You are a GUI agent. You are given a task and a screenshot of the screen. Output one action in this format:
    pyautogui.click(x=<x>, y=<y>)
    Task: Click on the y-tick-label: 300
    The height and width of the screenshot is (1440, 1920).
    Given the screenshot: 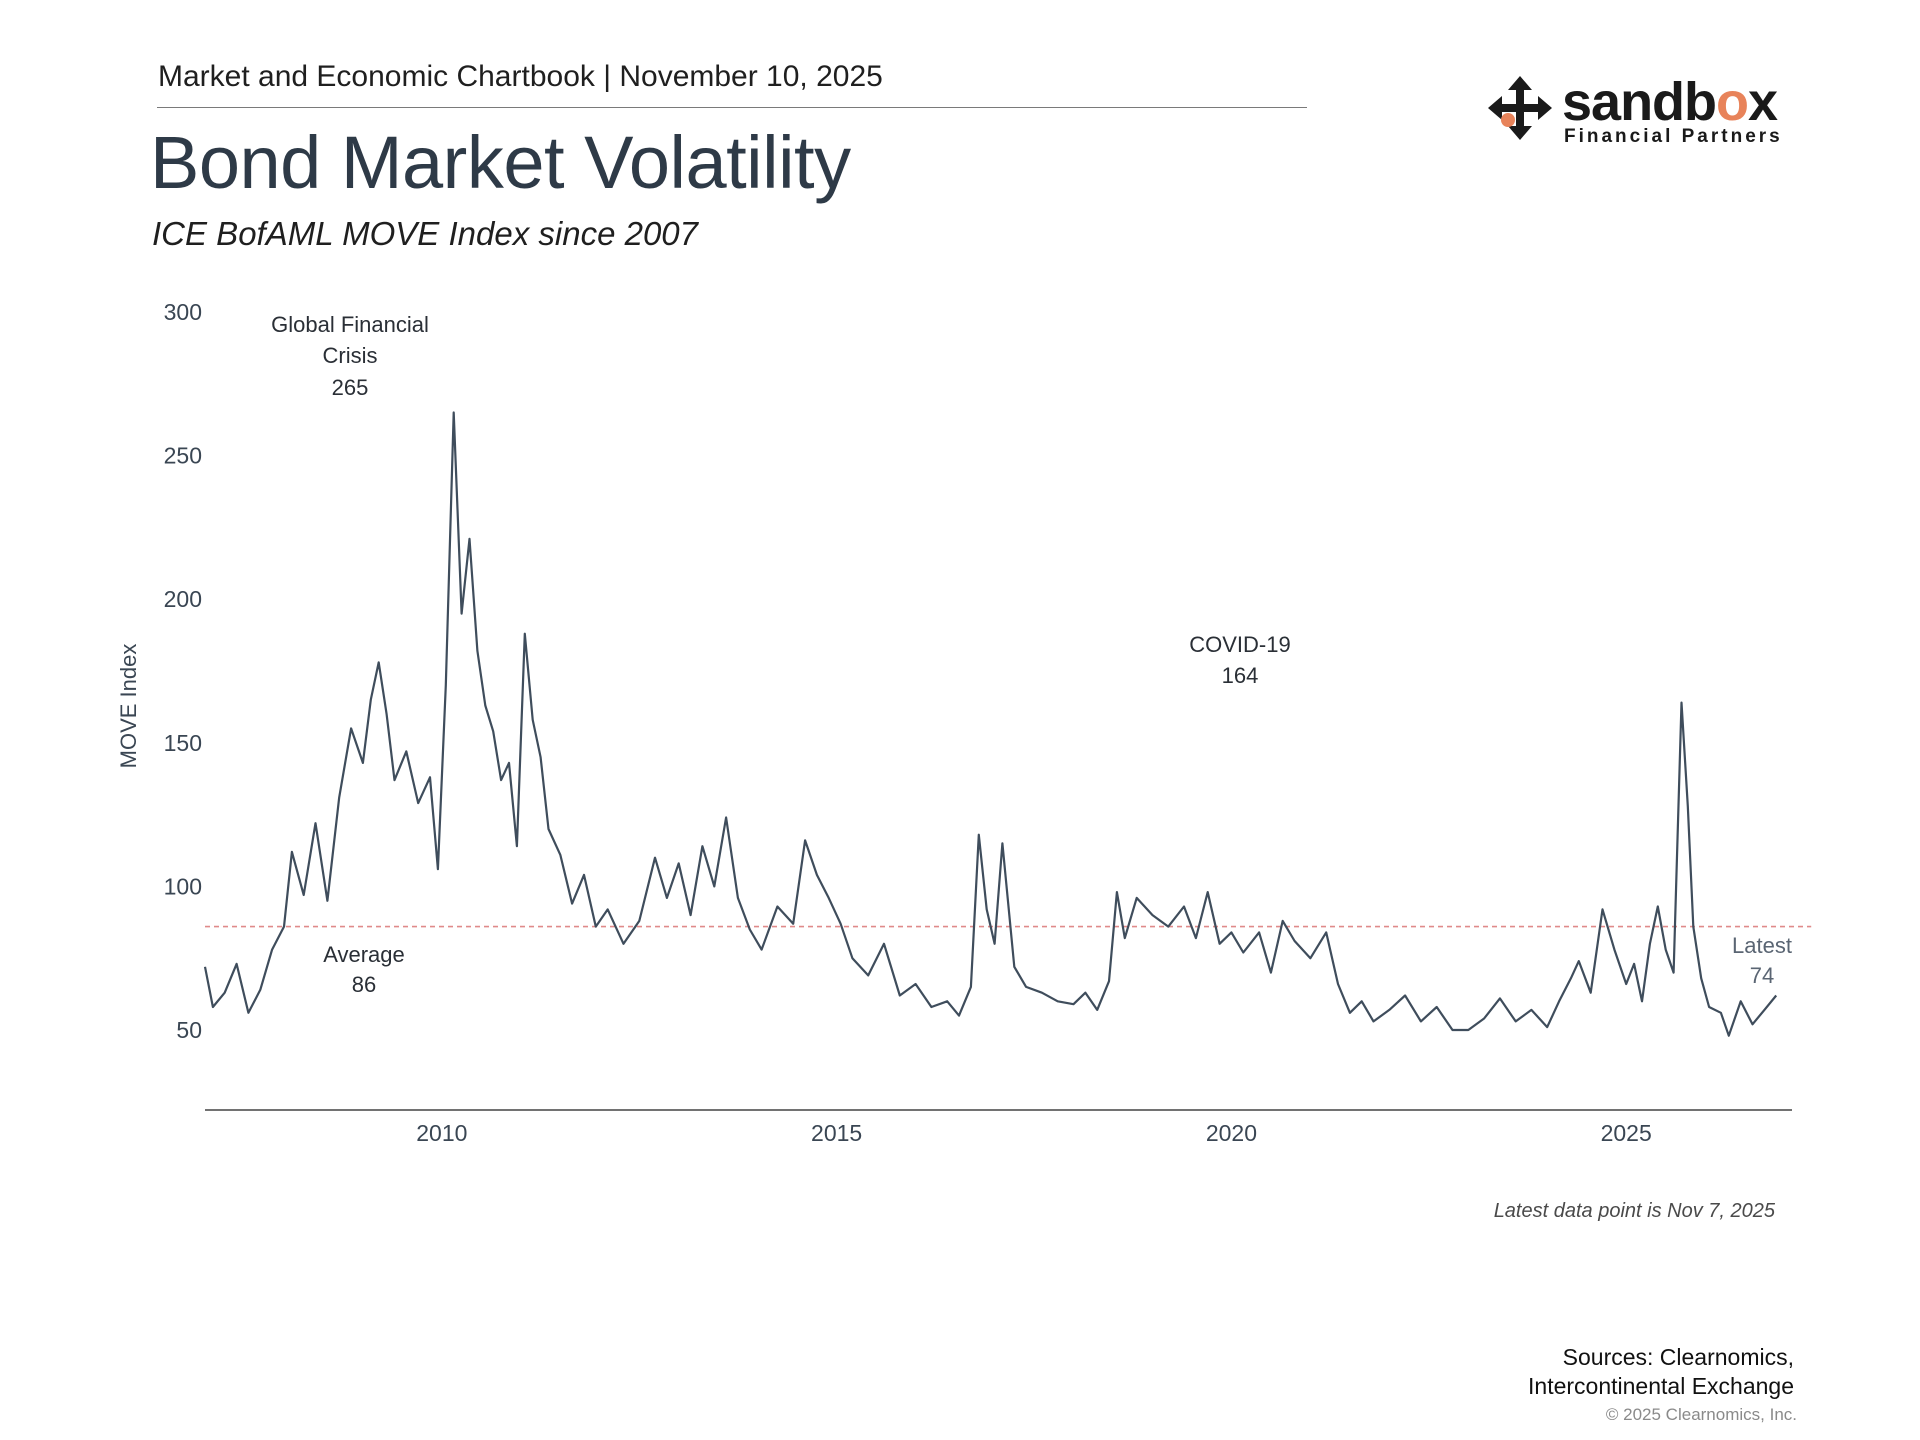 What is the action you would take?
    pyautogui.click(x=183, y=312)
    